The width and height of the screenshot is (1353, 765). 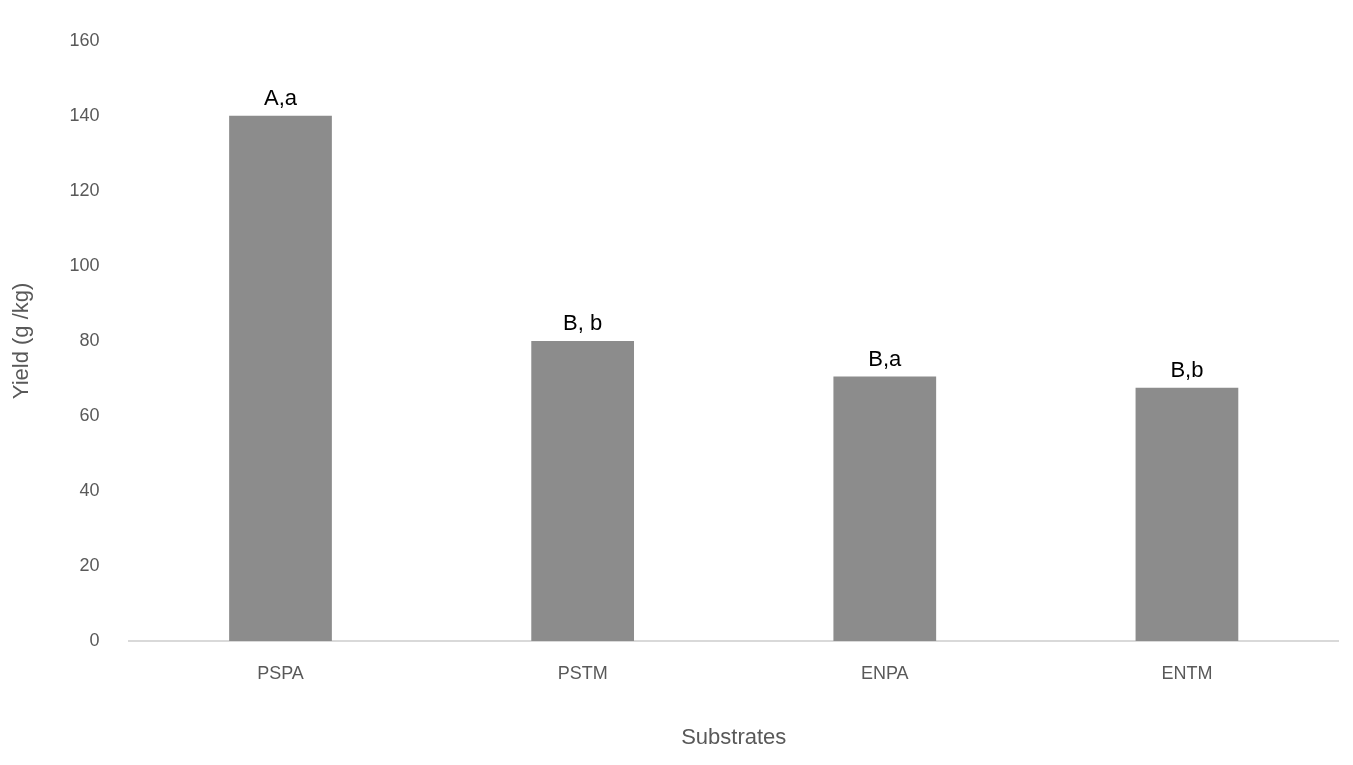 What do you see at coordinates (734, 736) in the screenshot?
I see `x-axis-title: Substrates` at bounding box center [734, 736].